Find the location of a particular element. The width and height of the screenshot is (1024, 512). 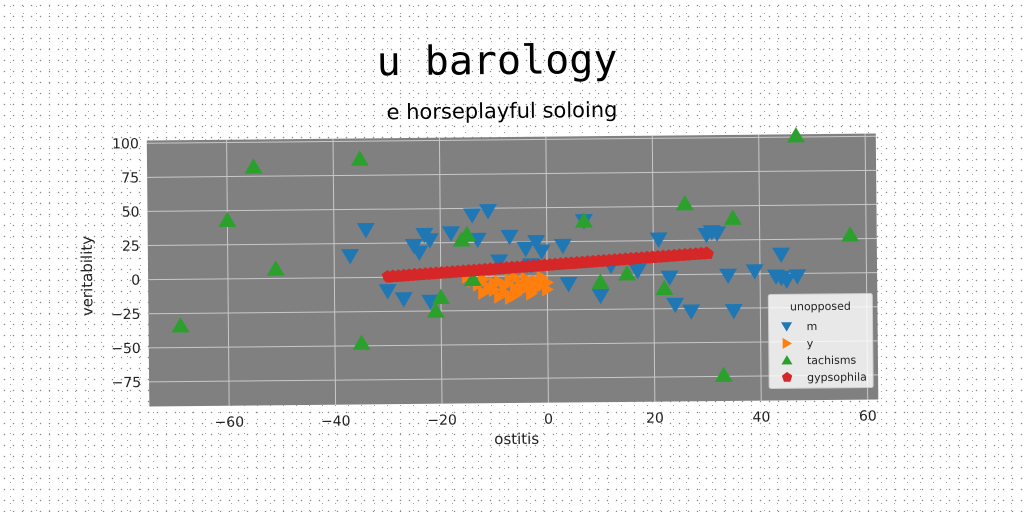

legend-label: tachisms is located at coordinates (832, 360).